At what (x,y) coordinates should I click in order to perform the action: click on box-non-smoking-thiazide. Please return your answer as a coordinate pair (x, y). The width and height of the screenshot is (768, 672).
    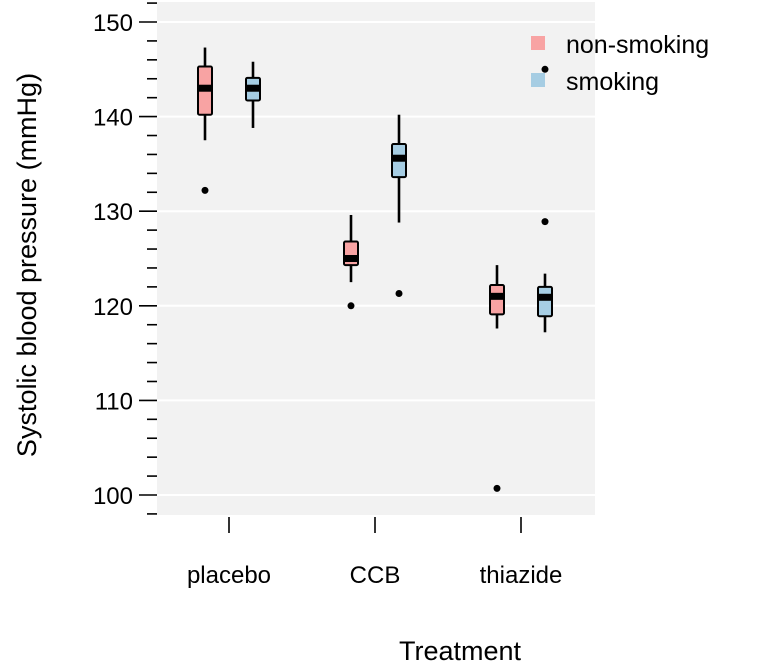
    Looking at the image, I should click on (497, 378).